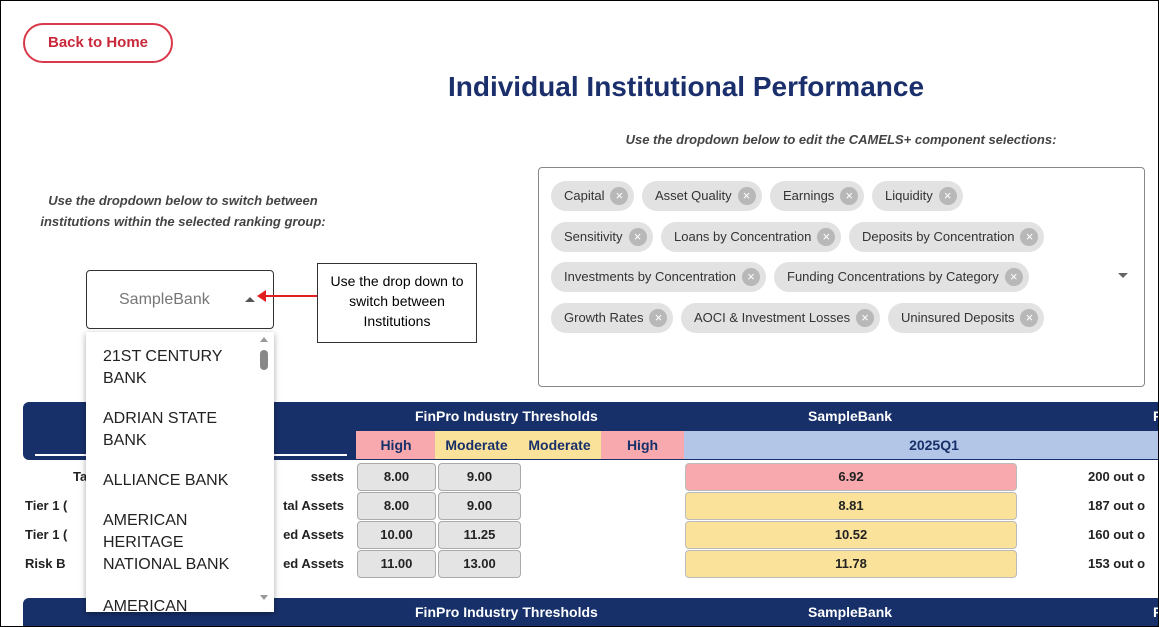 The image size is (1159, 627). What do you see at coordinates (1117, 476) in the screenshot?
I see `rank: 200 out o` at bounding box center [1117, 476].